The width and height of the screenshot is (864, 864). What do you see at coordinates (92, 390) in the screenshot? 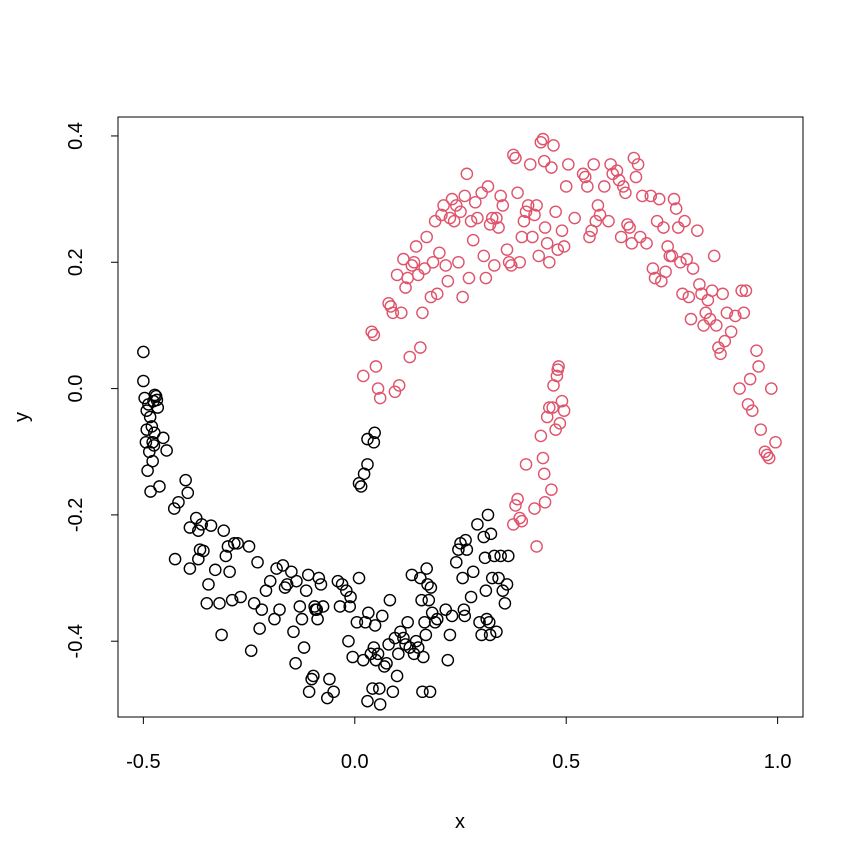
I see `y-axis: -0.4 -0.2 0.0 0.2 0.4` at bounding box center [92, 390].